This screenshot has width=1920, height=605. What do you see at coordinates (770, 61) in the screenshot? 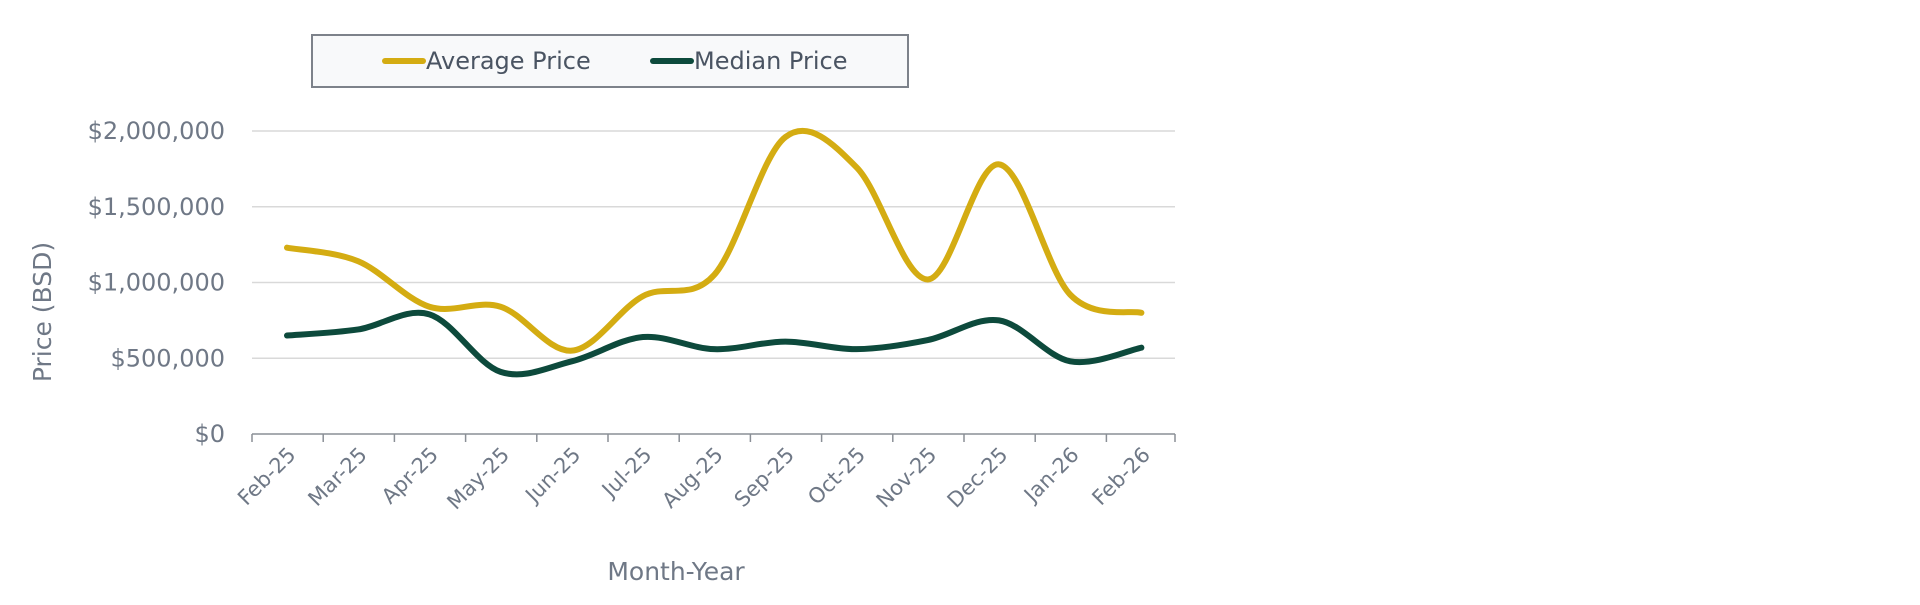
I see `legend-label-median-price: Median Price` at bounding box center [770, 61].